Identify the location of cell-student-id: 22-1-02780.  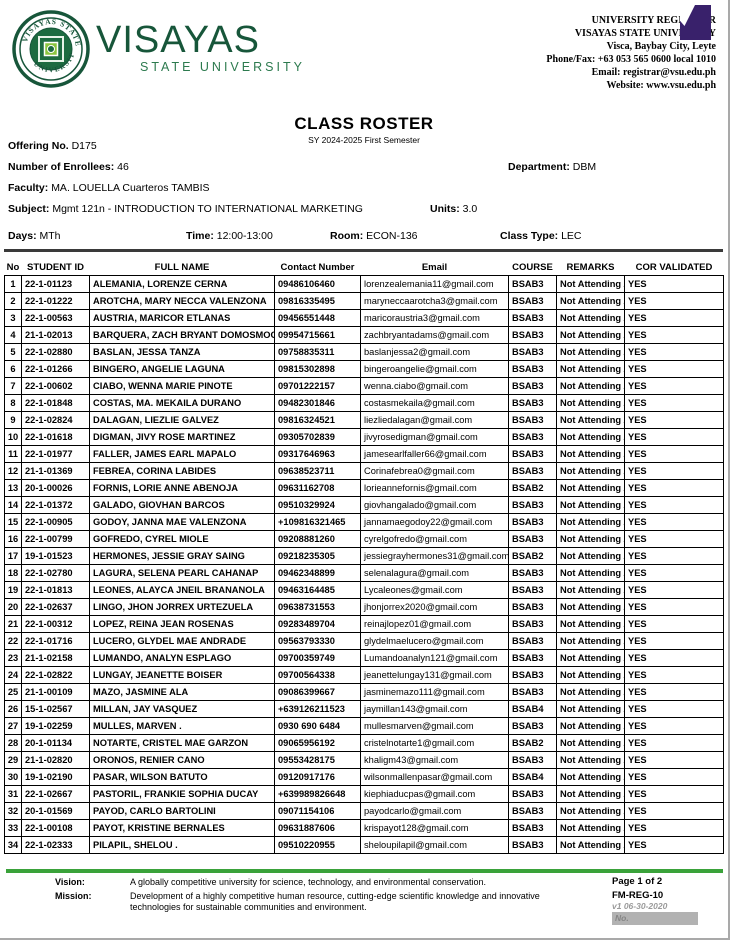
(55, 572).